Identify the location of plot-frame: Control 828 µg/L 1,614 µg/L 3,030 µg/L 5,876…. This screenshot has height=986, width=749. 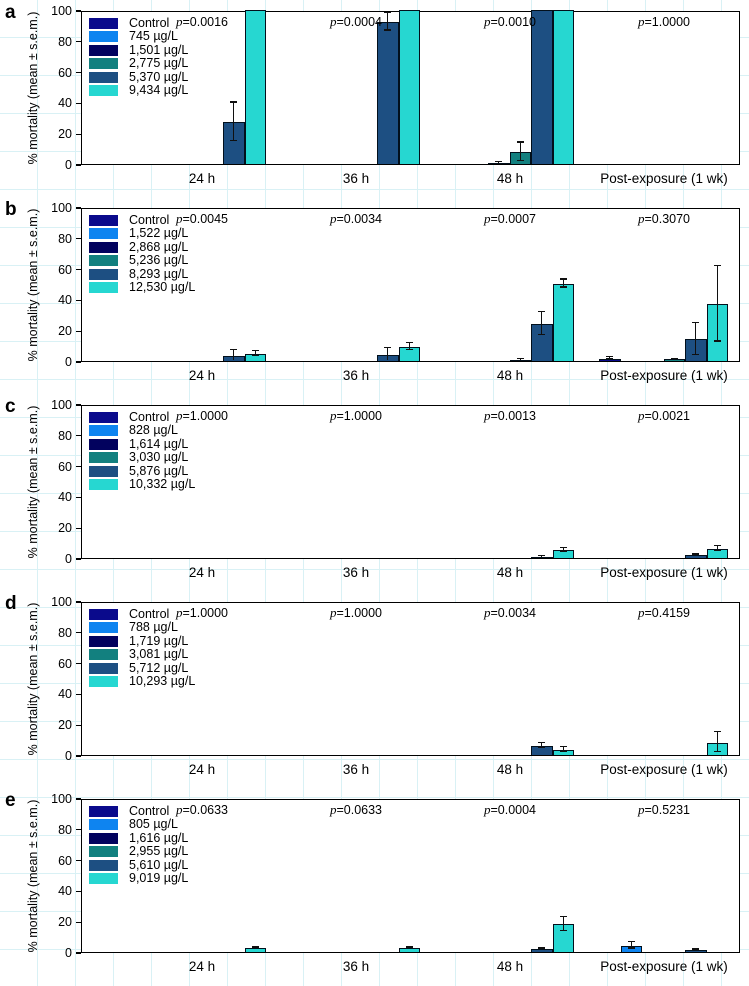
(410, 482).